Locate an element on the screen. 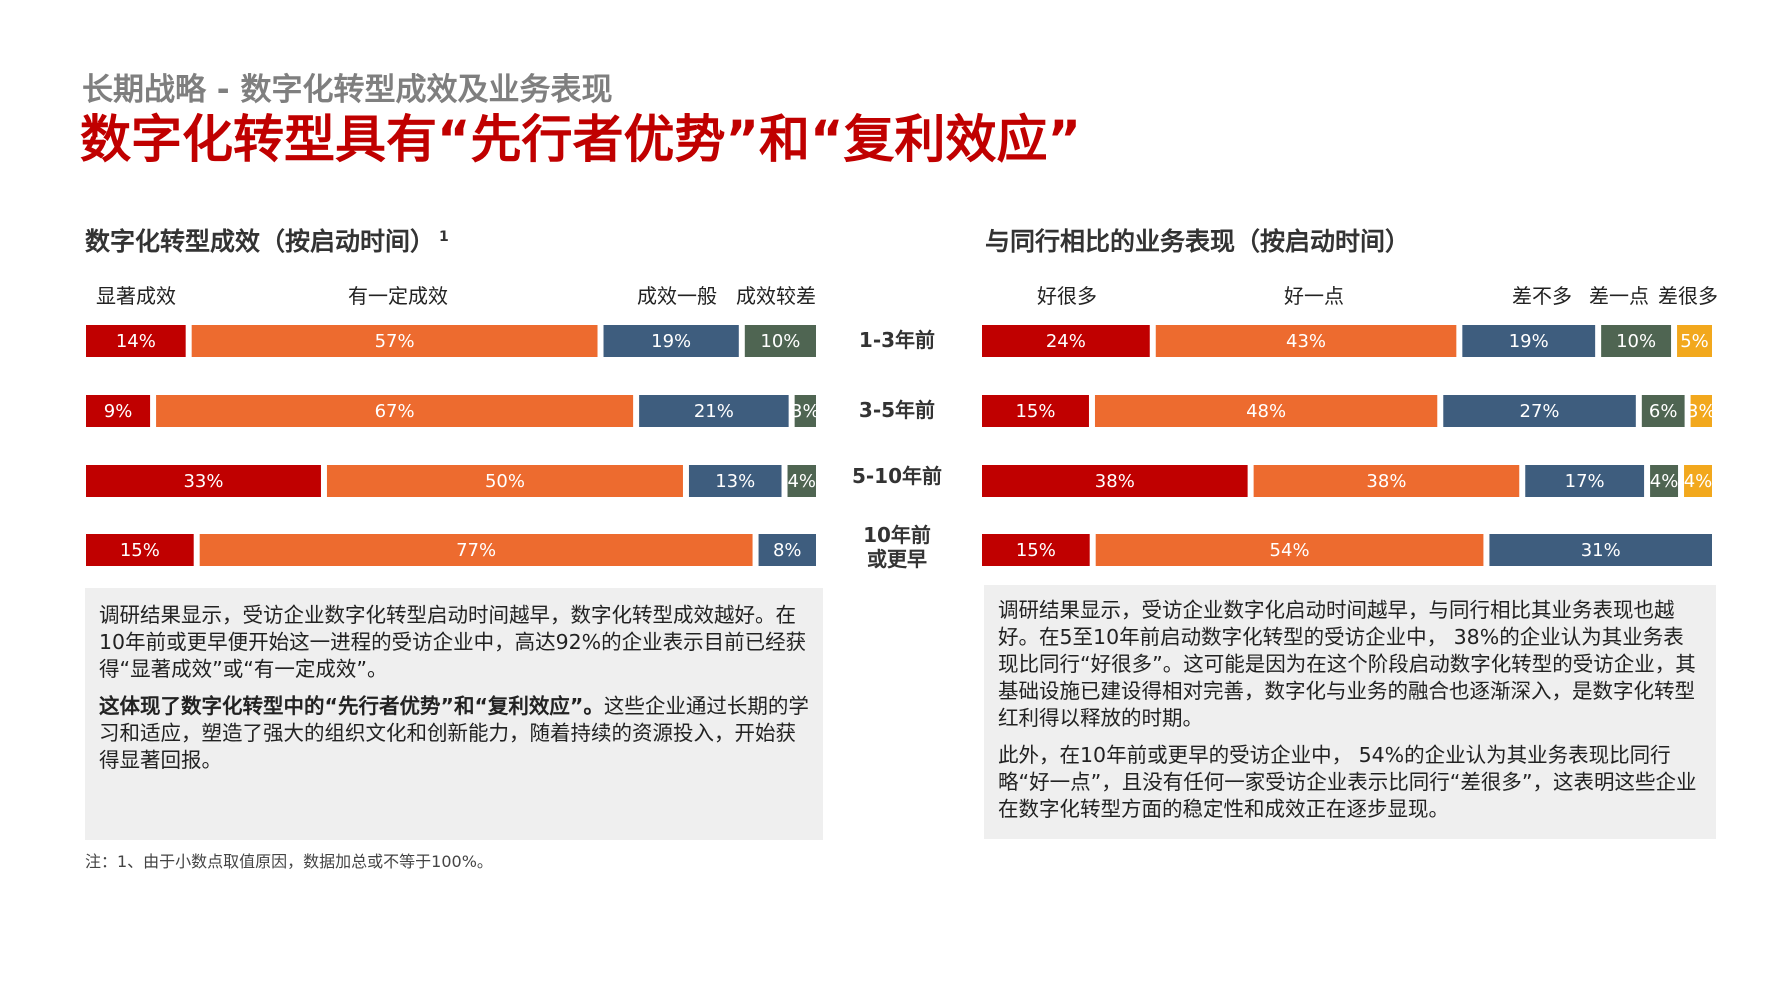 Image resolution: width=1778 pixels, height=1000 pixels. right-label-row1-series5: 5% is located at coordinates (1694, 341).